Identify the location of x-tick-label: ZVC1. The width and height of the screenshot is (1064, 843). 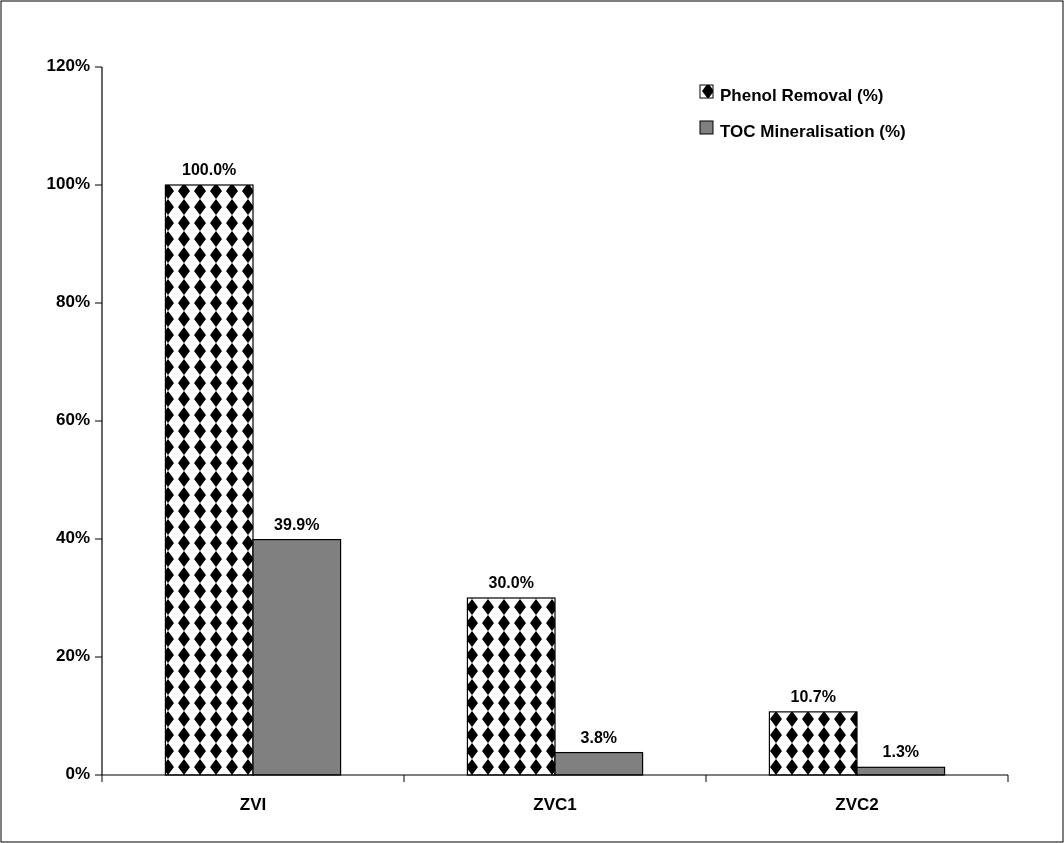
(555, 804).